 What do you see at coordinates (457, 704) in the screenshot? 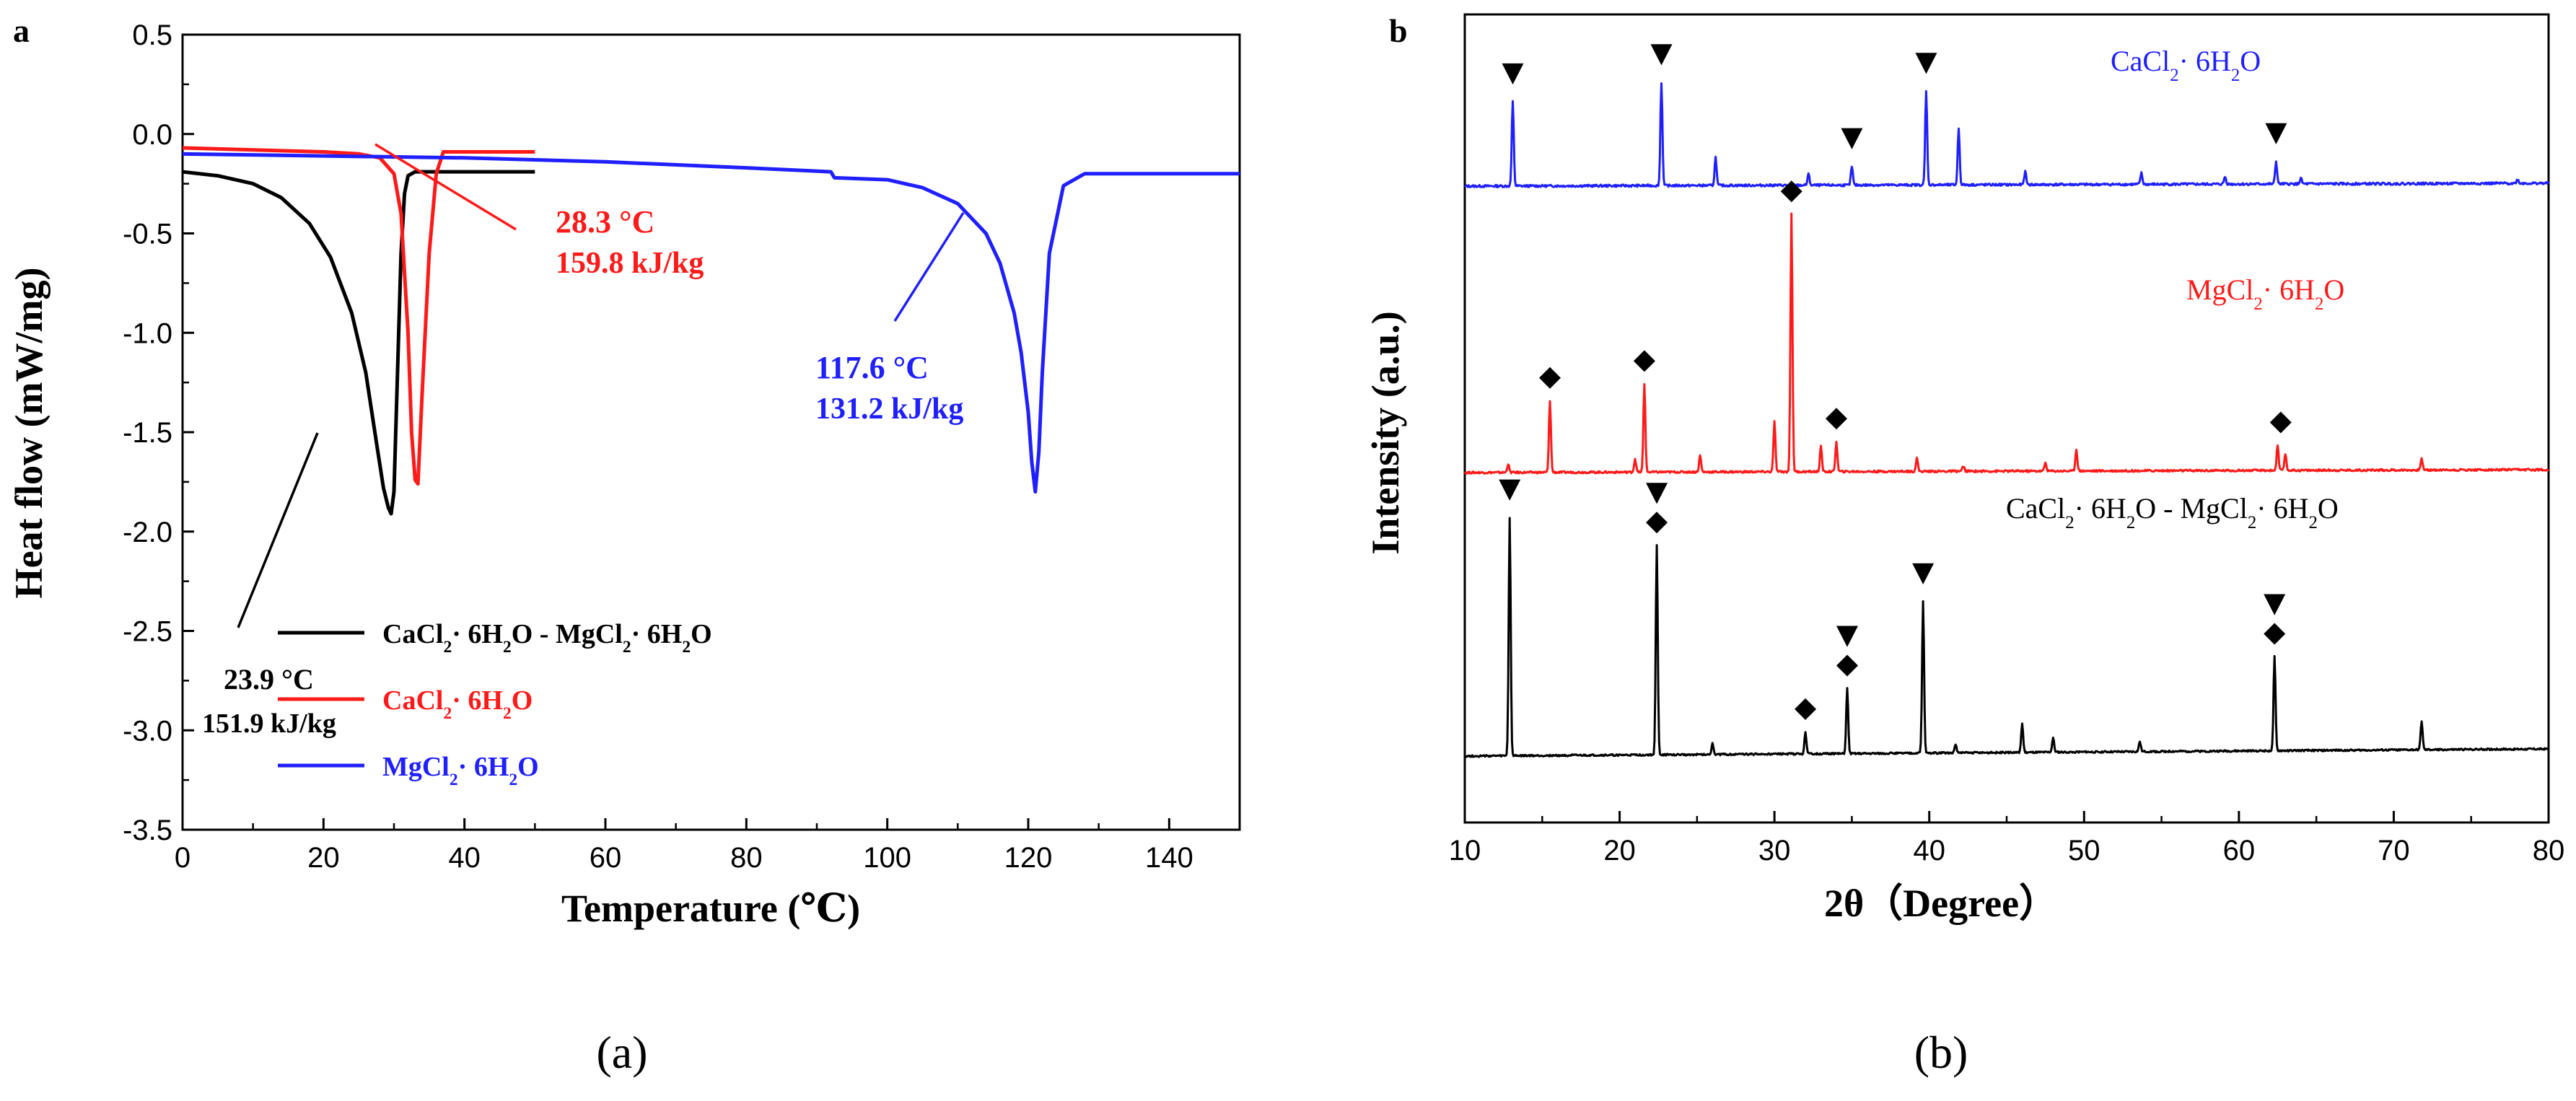
I see `panel-a-legend-label: CaCl2· 6H2O` at bounding box center [457, 704].